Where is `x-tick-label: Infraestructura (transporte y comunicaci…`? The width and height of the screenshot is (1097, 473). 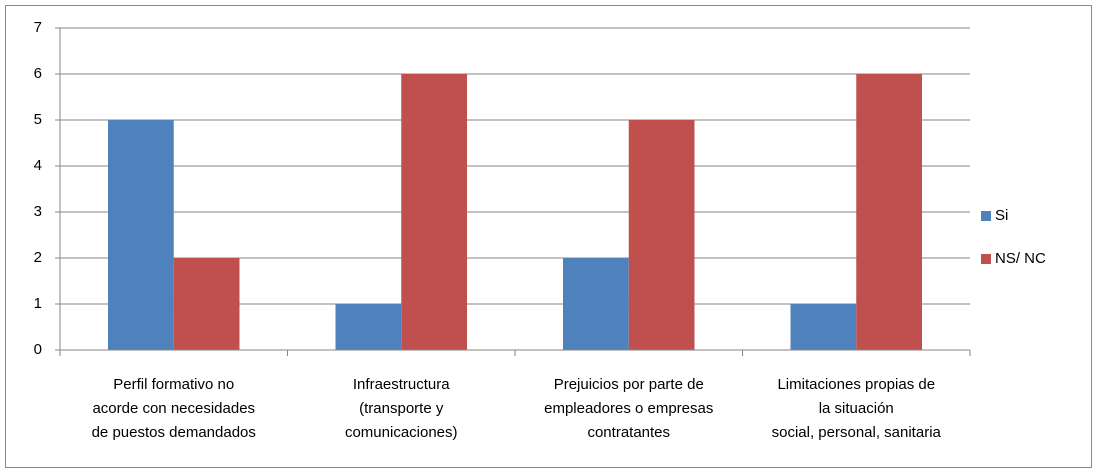
x-tick-label: Infraestructura (transporte y comunicaci… is located at coordinates (401, 408).